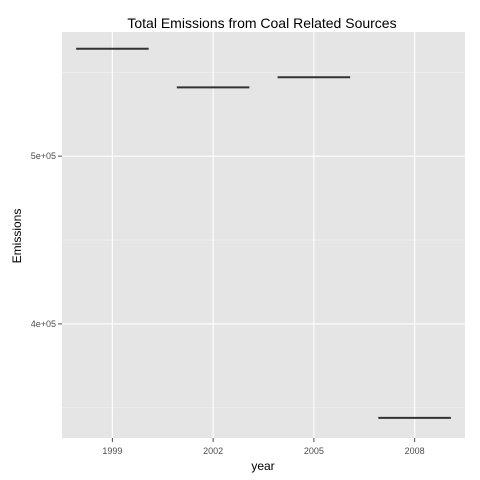 Image resolution: width=480 pixels, height=480 pixels. Describe the element at coordinates (17, 236) in the screenshot. I see `y-axis-label: Emissions` at that location.